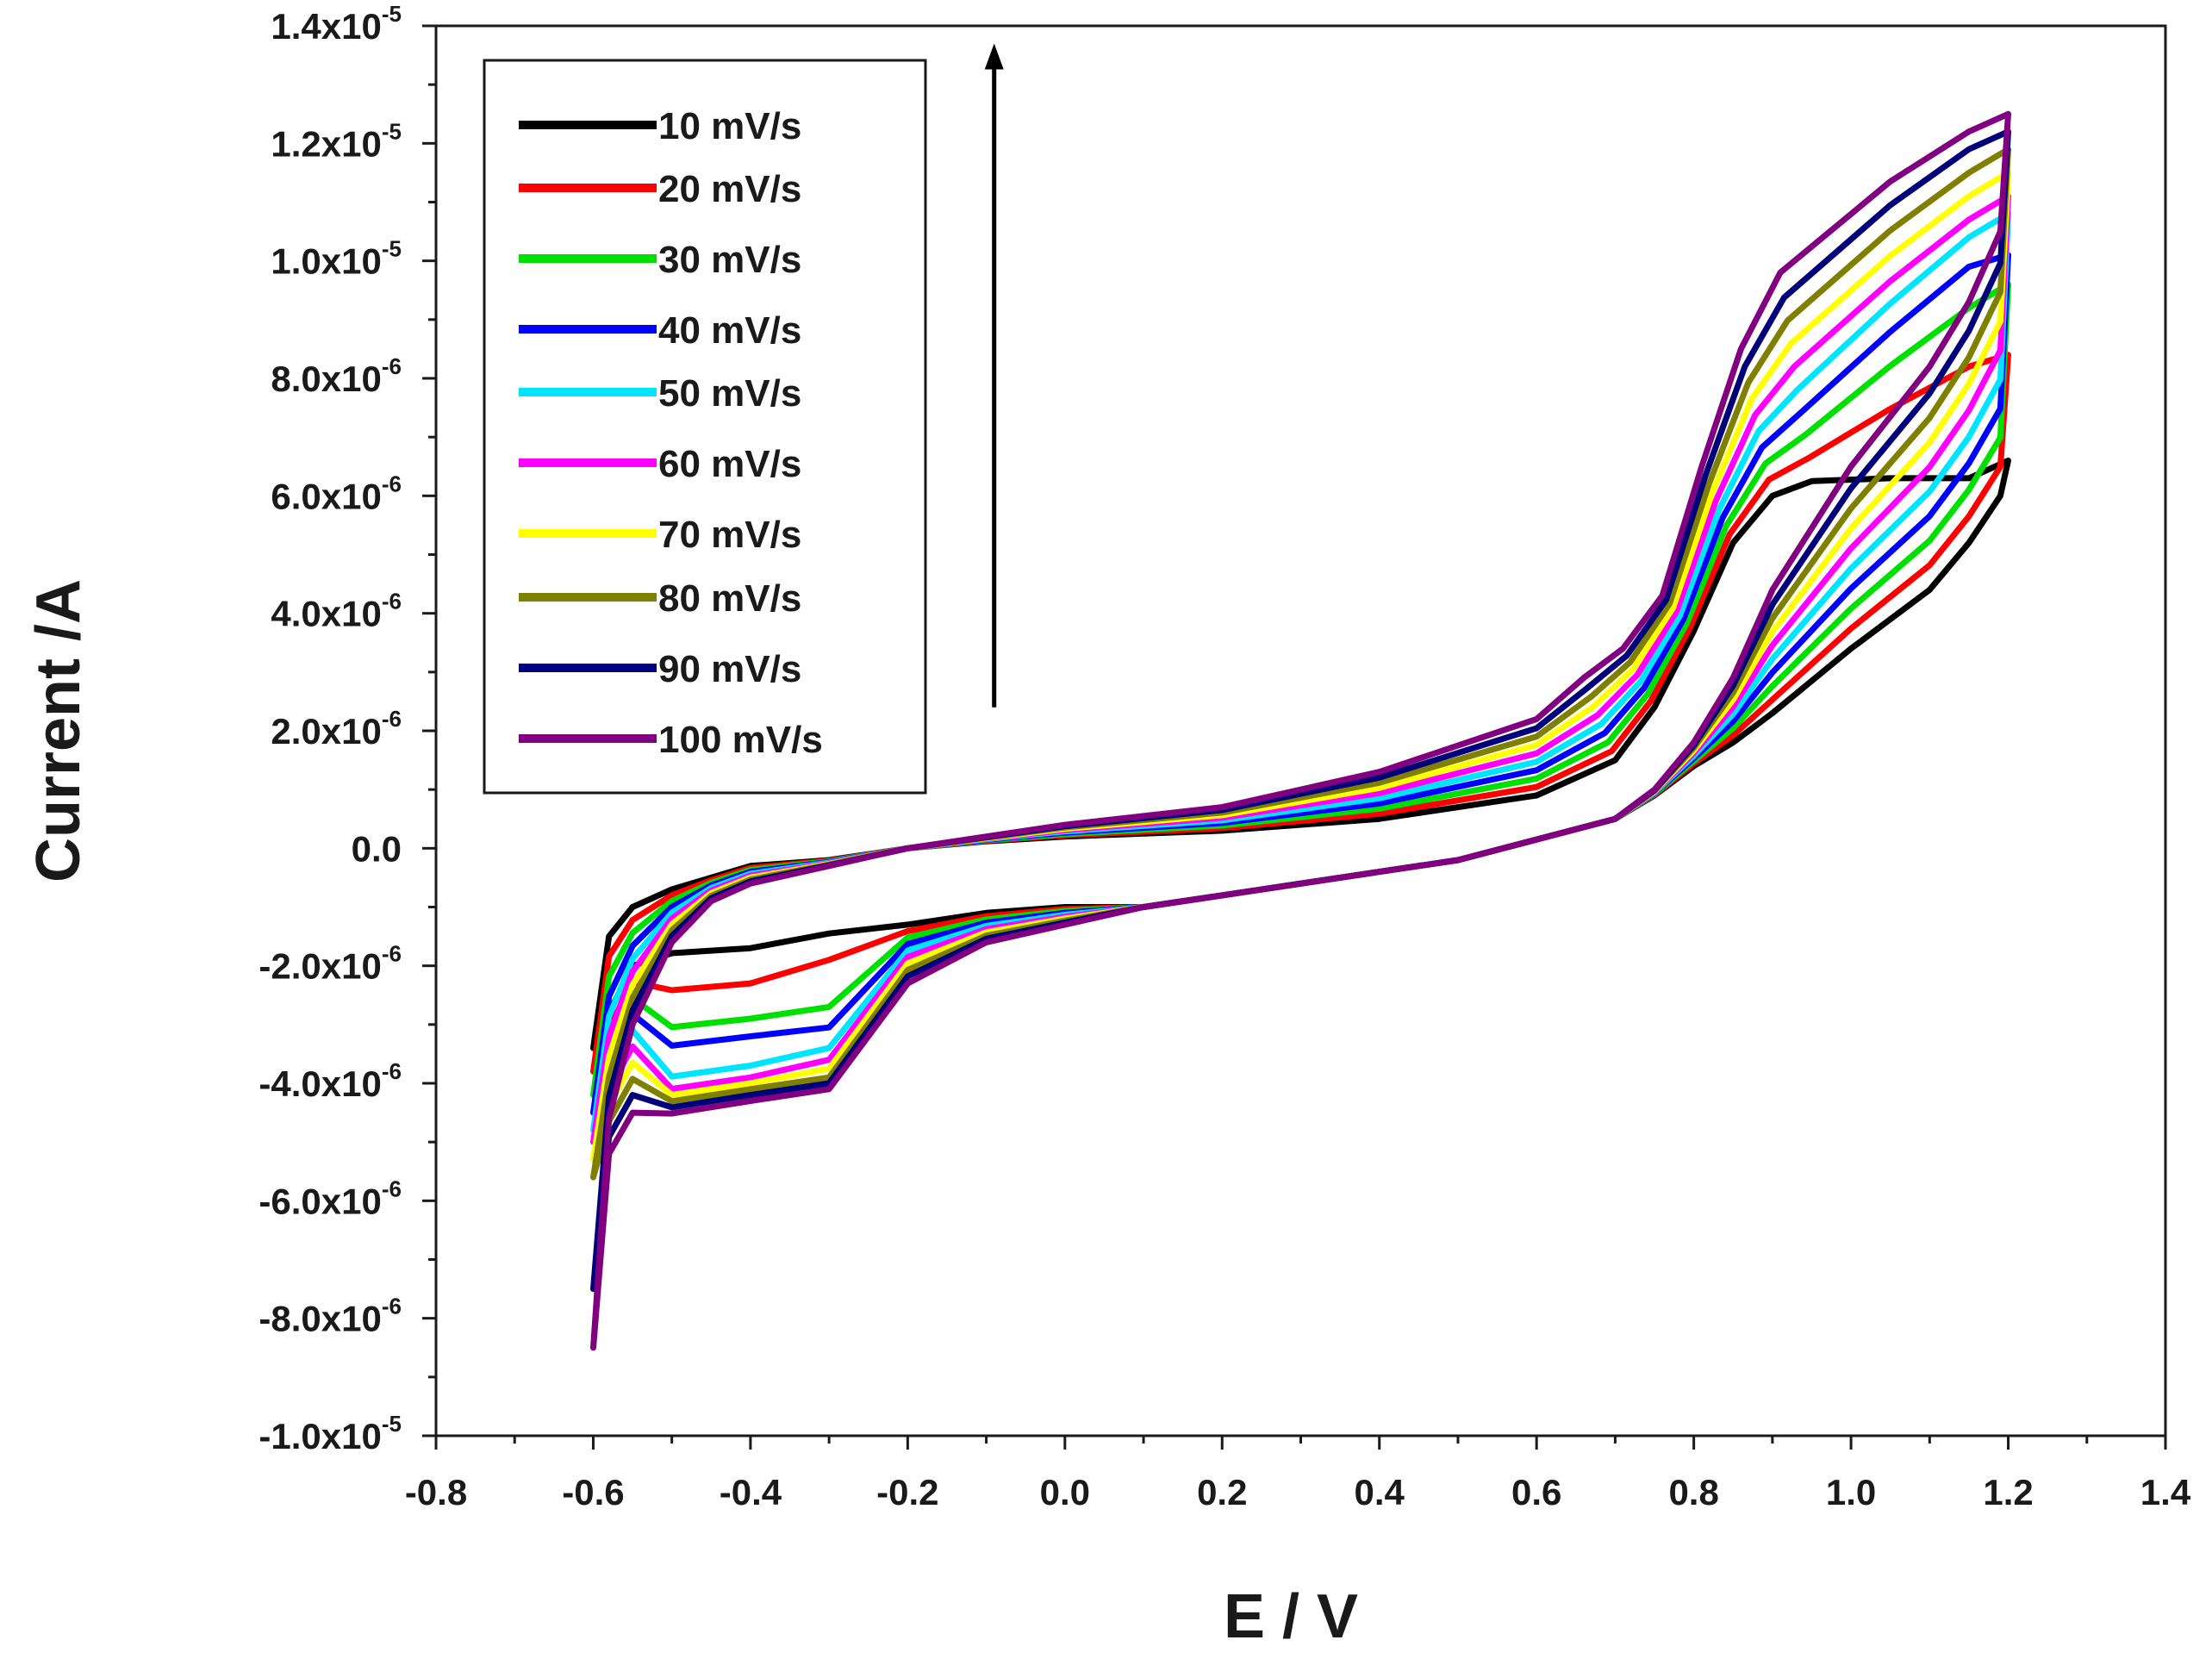 This screenshot has height=1665, width=2212. I want to click on legend-label: 10 mV/s, so click(730, 126).